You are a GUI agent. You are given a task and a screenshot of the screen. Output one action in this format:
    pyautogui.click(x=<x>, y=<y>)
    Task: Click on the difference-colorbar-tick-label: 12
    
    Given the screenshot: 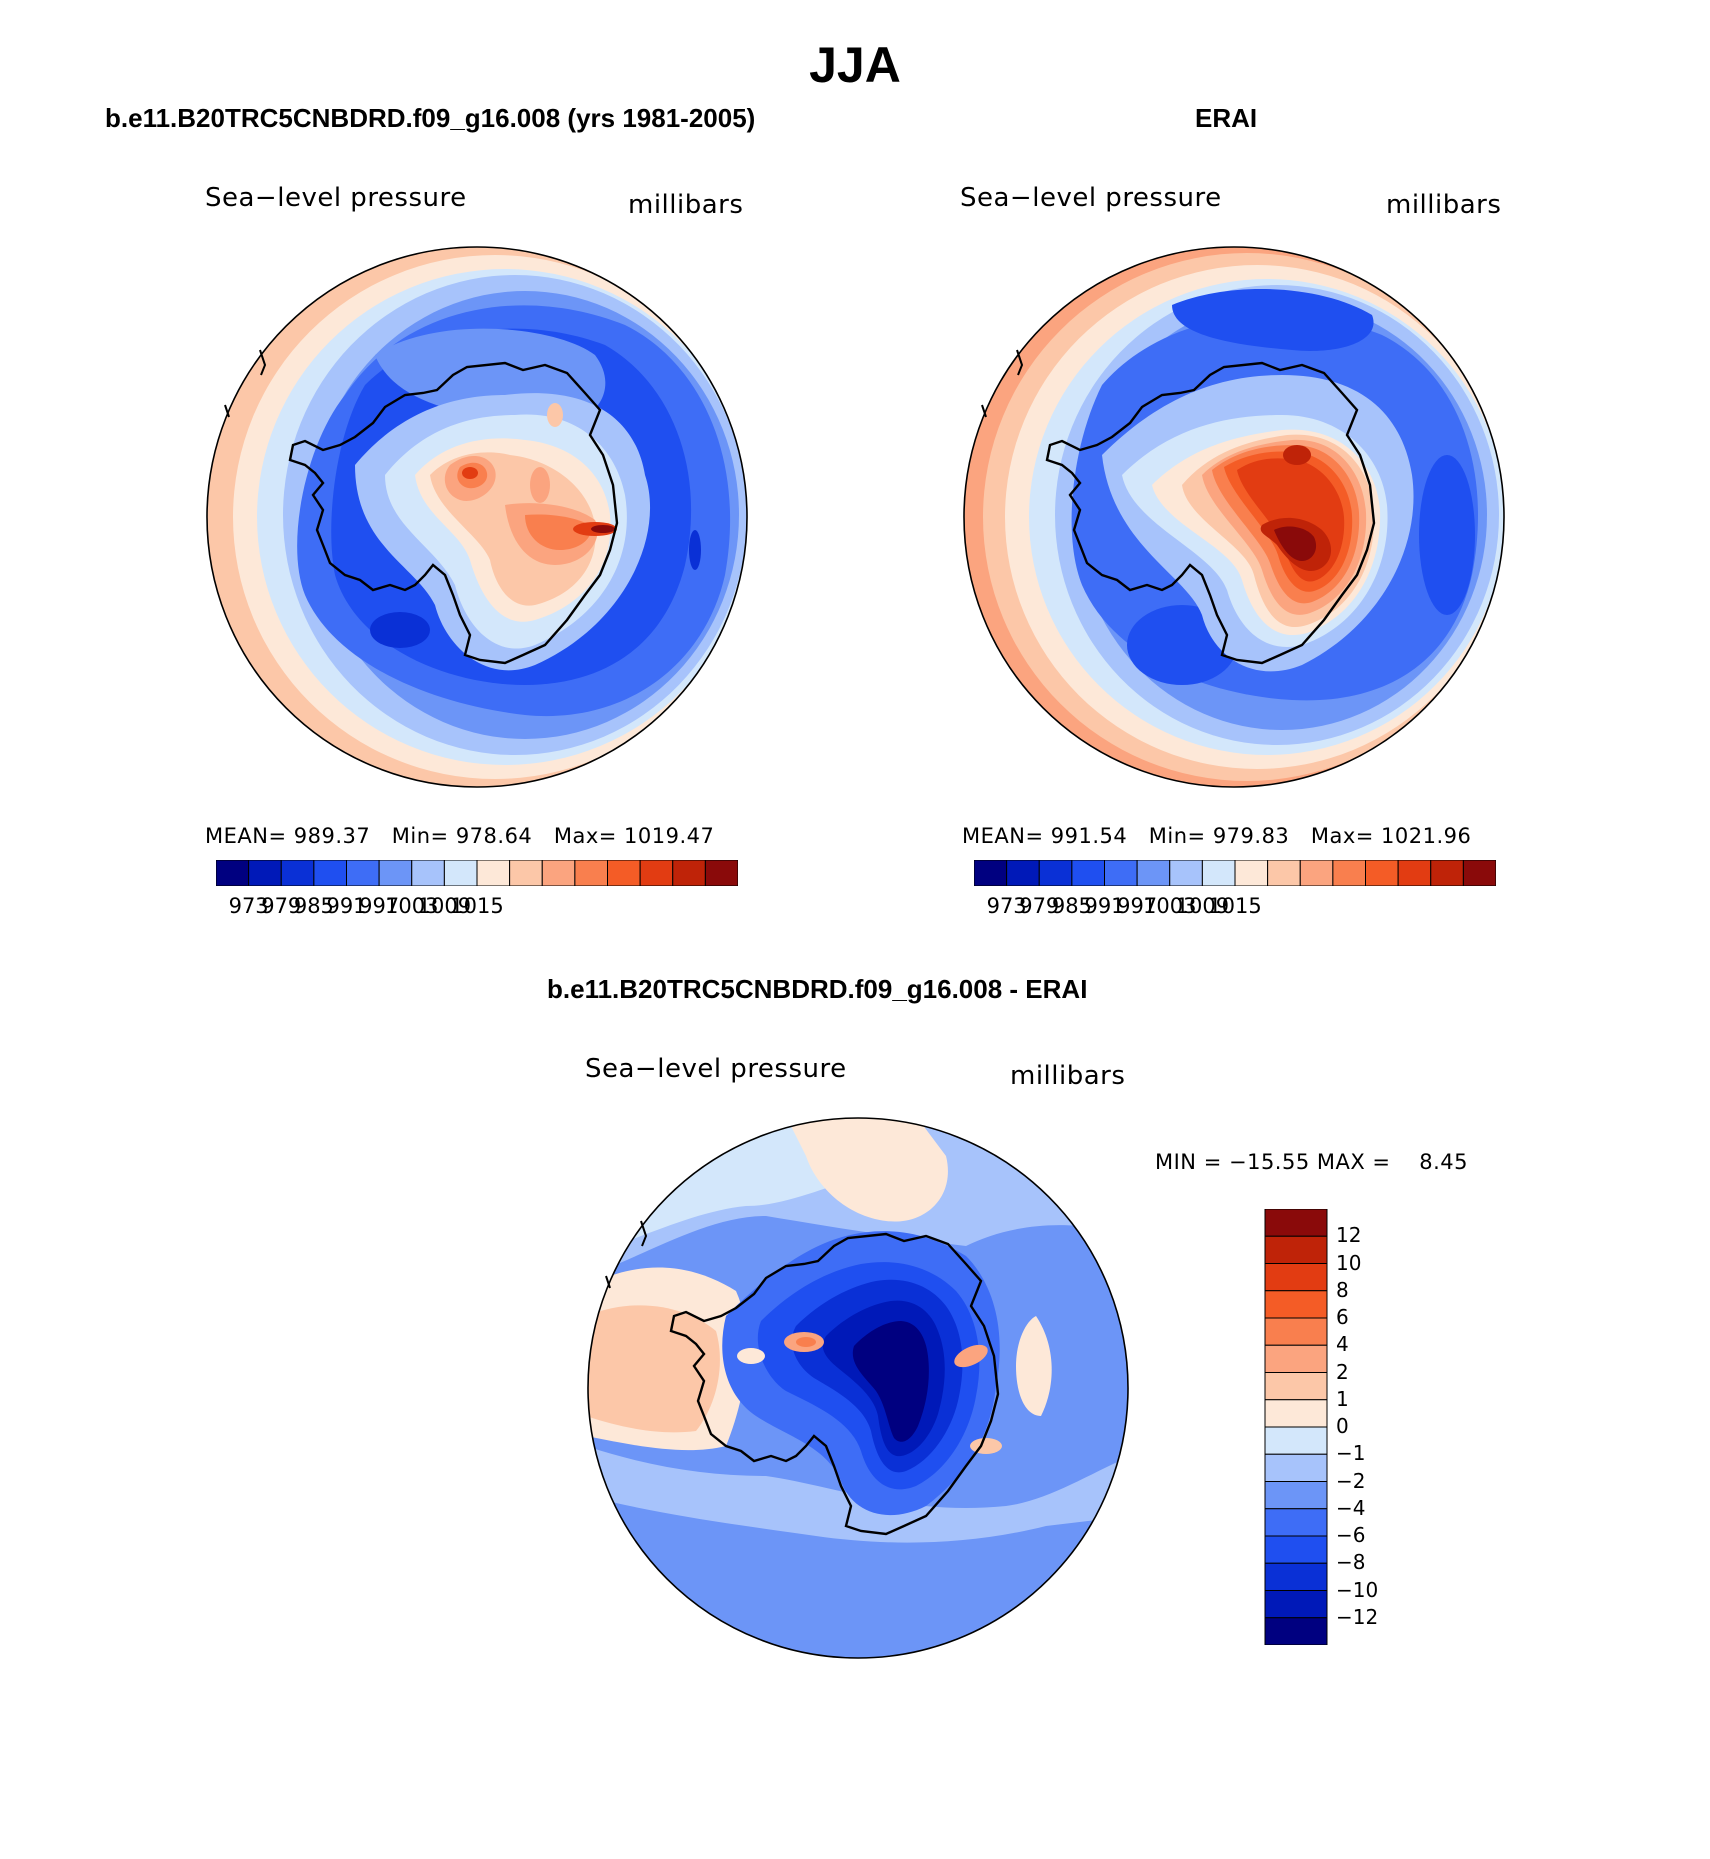 What is the action you would take?
    pyautogui.click(x=1349, y=1235)
    